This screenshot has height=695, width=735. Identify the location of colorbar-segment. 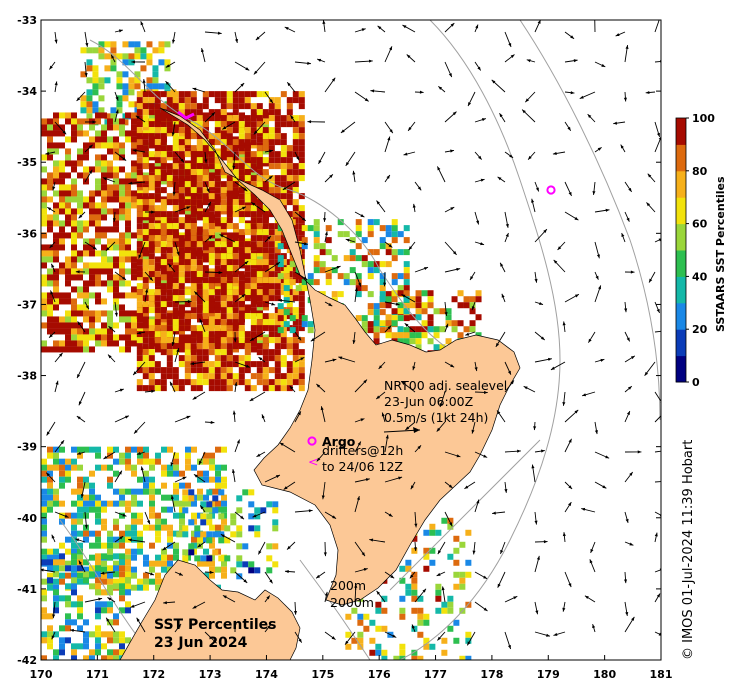
(681, 316).